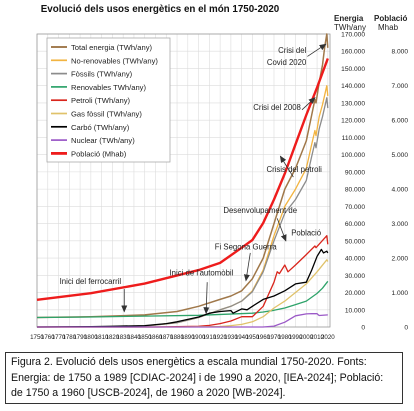 This screenshot has width=414, height=411. What do you see at coordinates (399, 259) in the screenshot?
I see `y-right-tick-label: 2.000` at bounding box center [399, 259].